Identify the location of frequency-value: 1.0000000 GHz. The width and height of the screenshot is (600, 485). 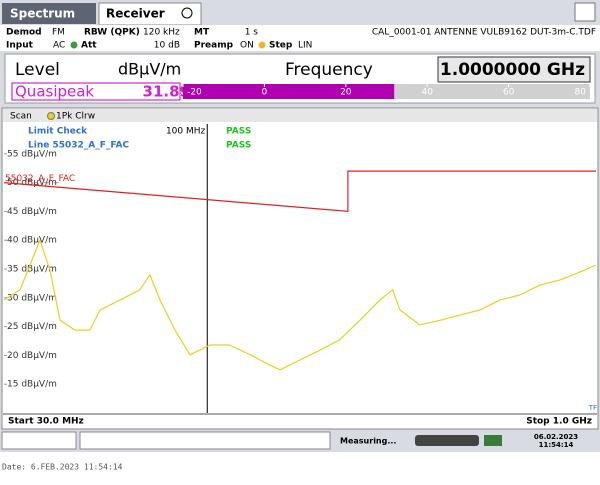
(512, 70).